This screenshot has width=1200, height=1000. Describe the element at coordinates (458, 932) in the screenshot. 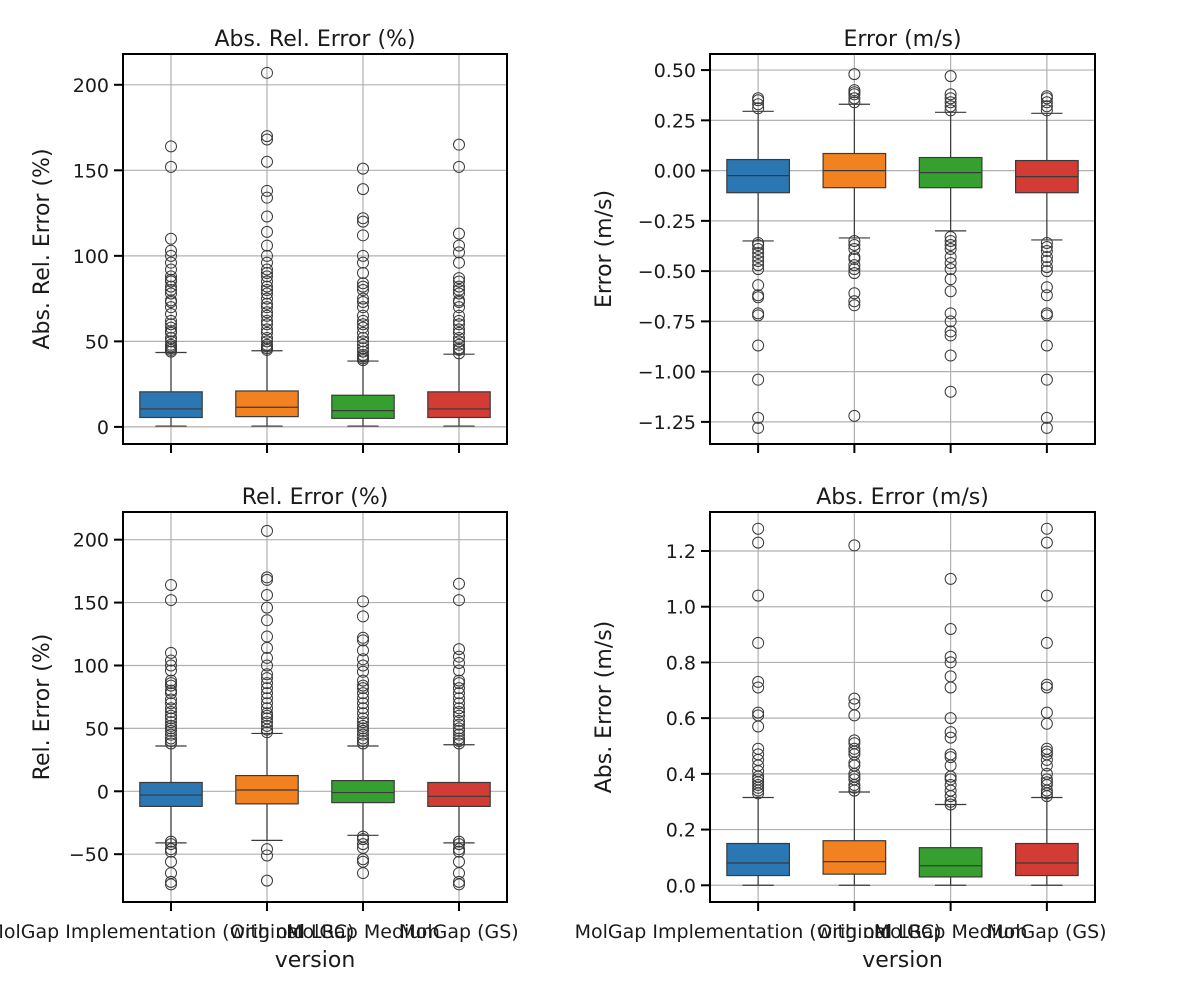

I see `x-tick-label: MolGap (GS)` at that location.